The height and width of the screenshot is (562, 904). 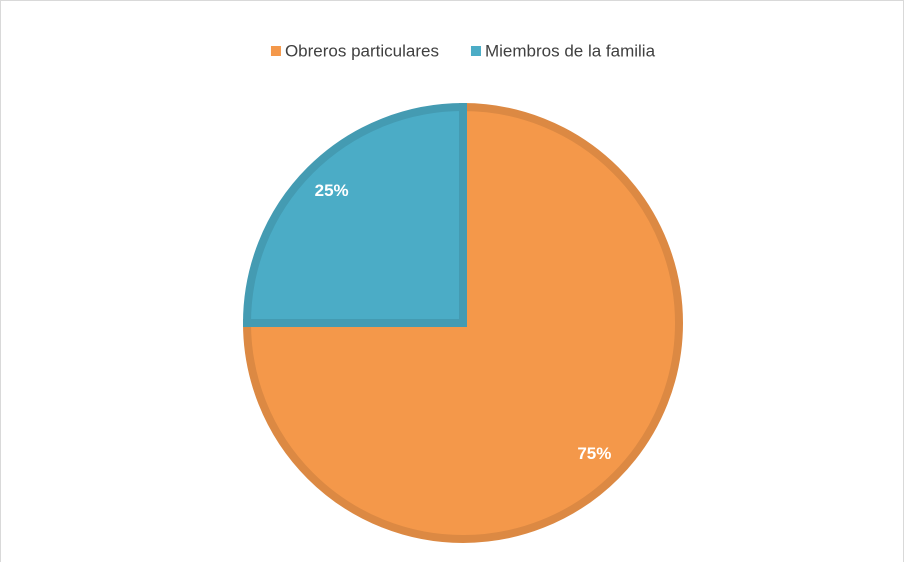 What do you see at coordinates (594, 453) in the screenshot?
I see `value-label: 75%` at bounding box center [594, 453].